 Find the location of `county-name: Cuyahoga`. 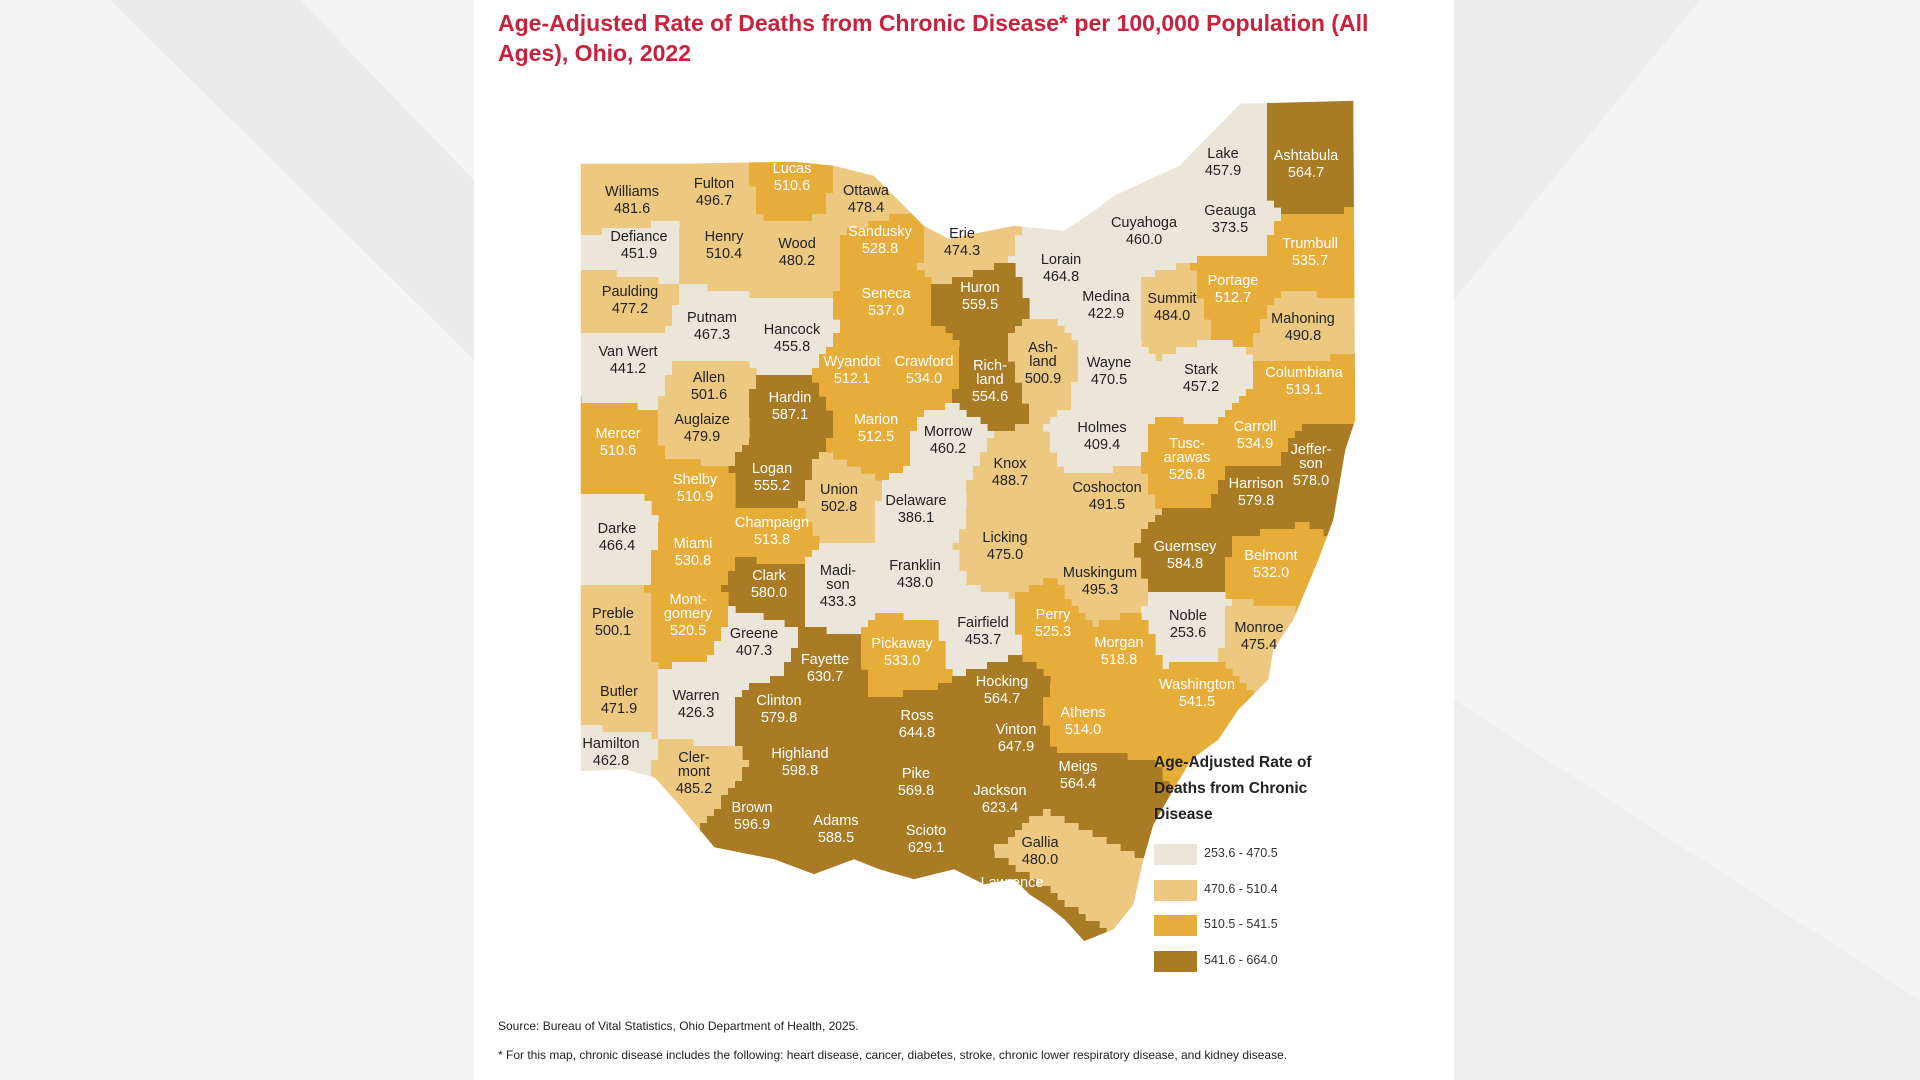

county-name: Cuyahoga is located at coordinates (1144, 223).